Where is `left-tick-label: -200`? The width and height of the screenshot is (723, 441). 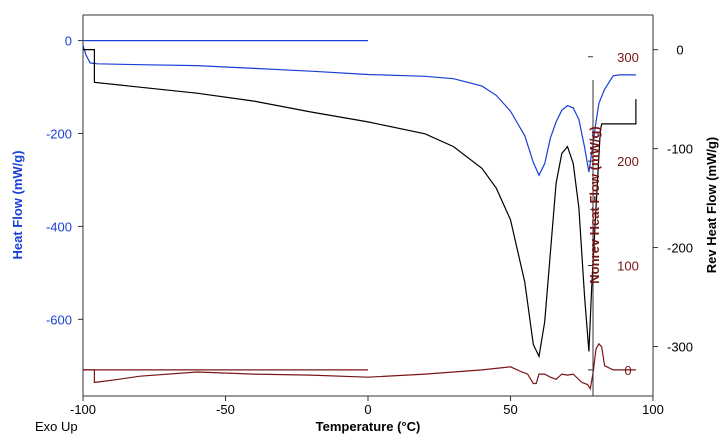 left-tick-label: -200 is located at coordinates (59, 133).